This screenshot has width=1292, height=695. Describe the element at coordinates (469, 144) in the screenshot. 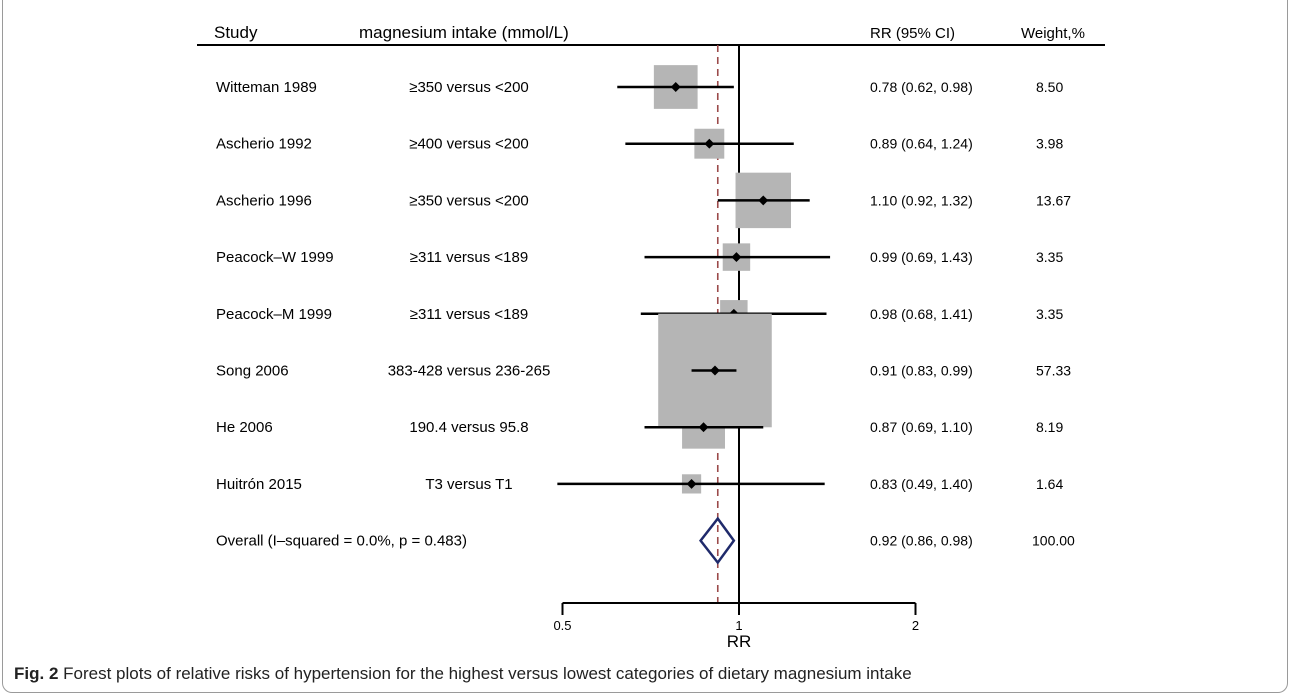

I see `comparison-label: ≥400 versus <200` at that location.